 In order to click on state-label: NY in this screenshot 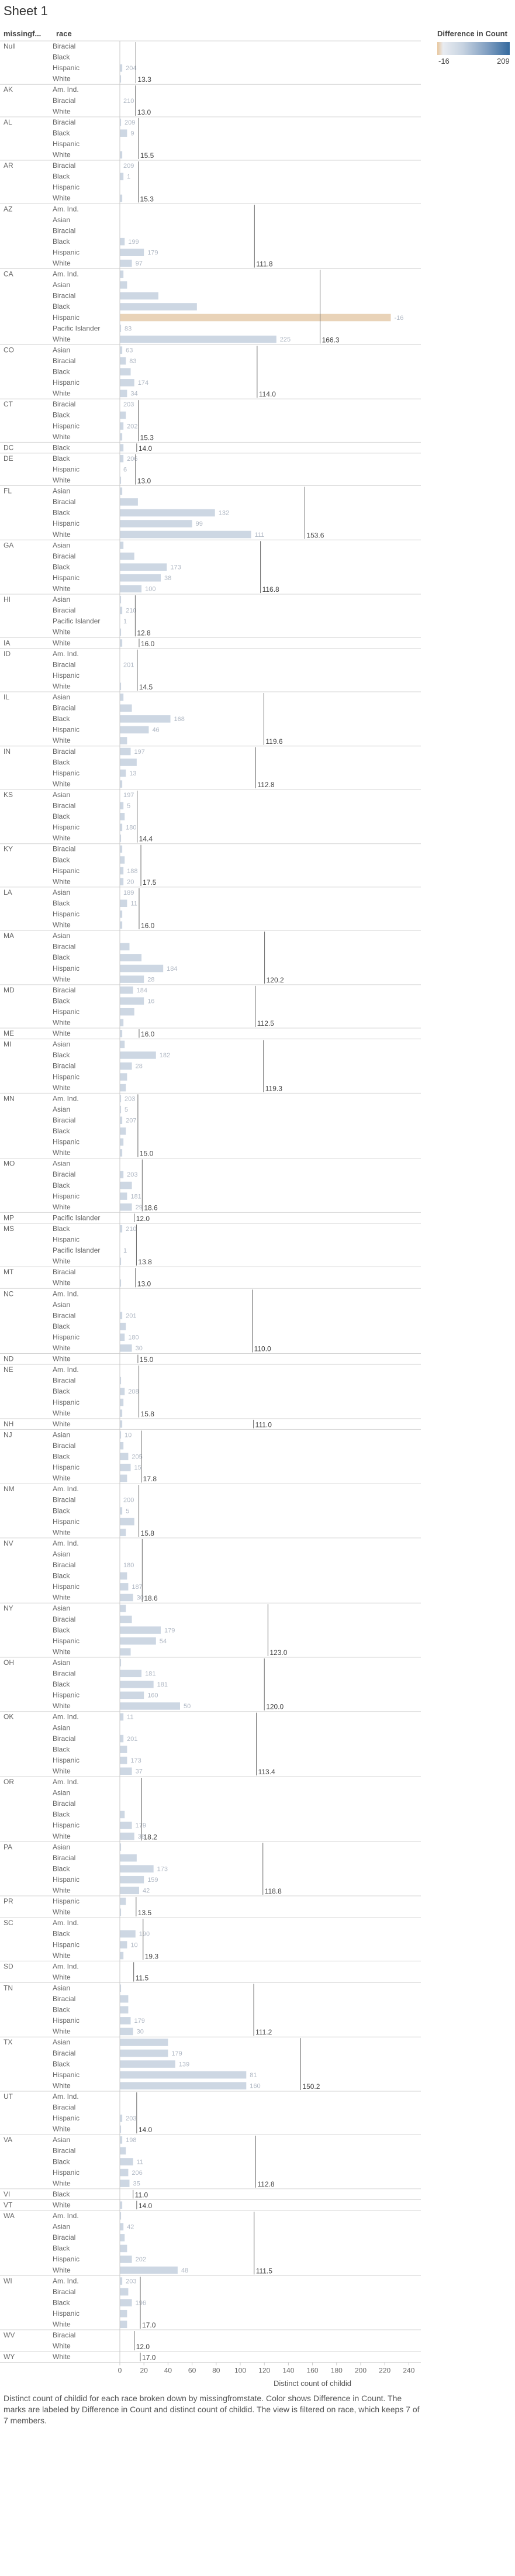, I will do `click(8, 1608)`.